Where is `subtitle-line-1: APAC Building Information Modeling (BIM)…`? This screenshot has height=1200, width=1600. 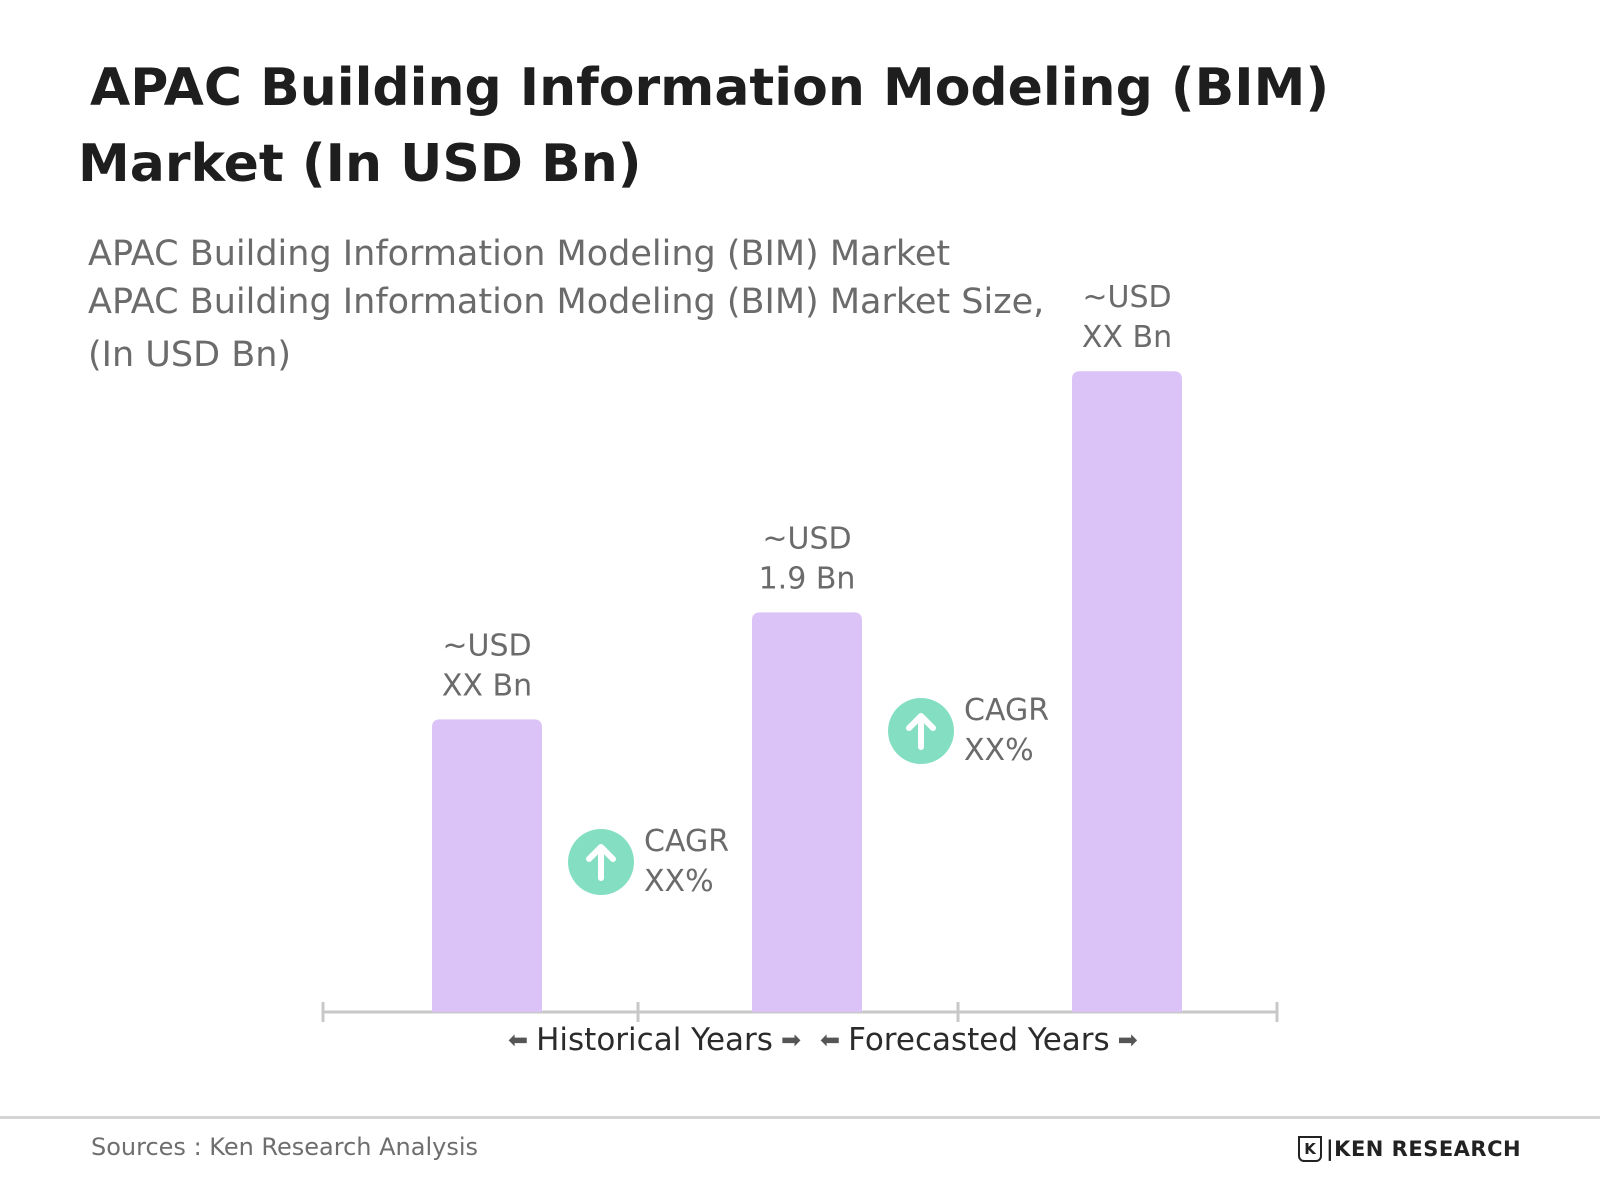
subtitle-line-1: APAC Building Information Modeling (BIM)… is located at coordinates (519, 254).